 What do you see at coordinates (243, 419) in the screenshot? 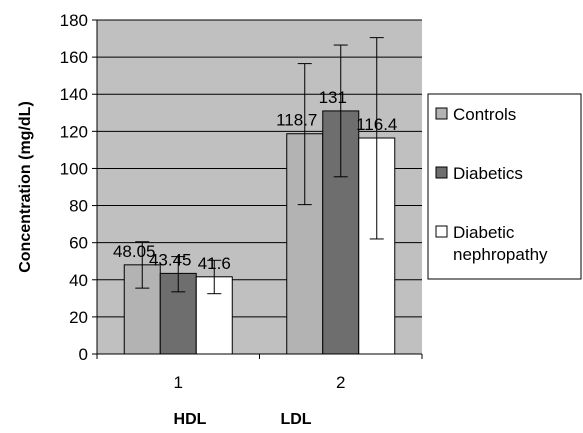
I see `group-labels: HDL LDL` at bounding box center [243, 419].